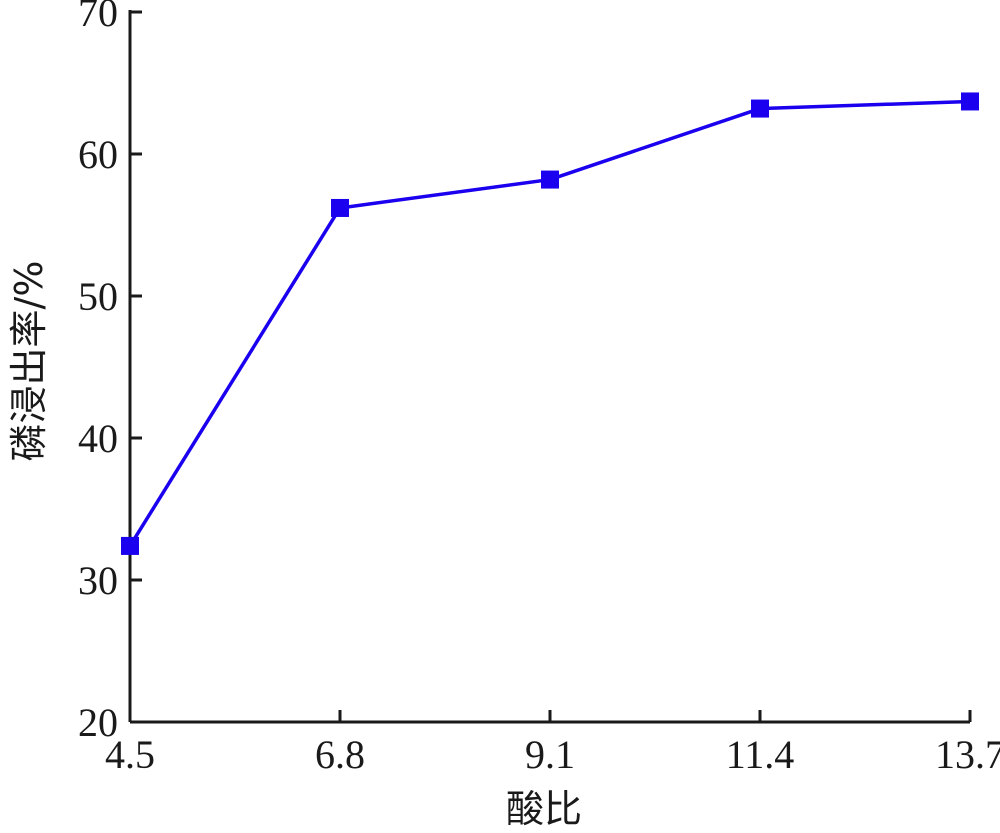 Image resolution: width=1000 pixels, height=833 pixels. I want to click on x-tick-label: 4.5, so click(130, 754).